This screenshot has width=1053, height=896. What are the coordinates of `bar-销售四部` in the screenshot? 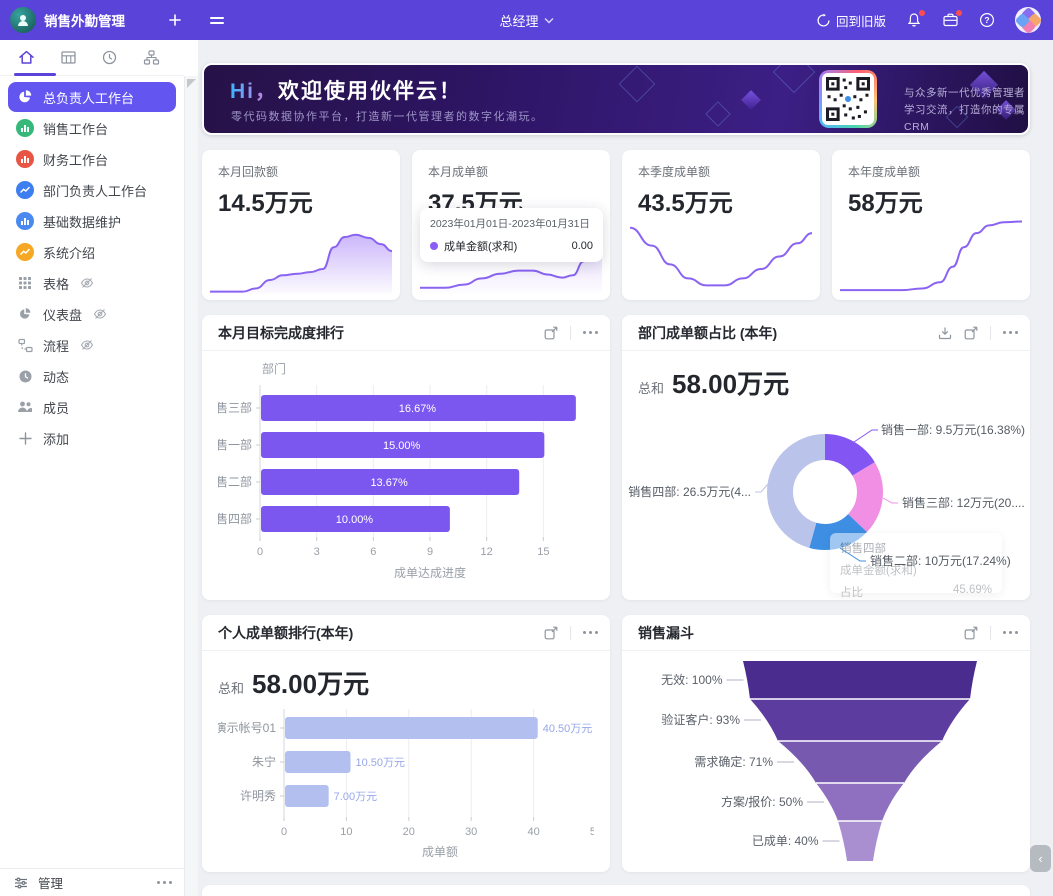 It's located at (355, 519).